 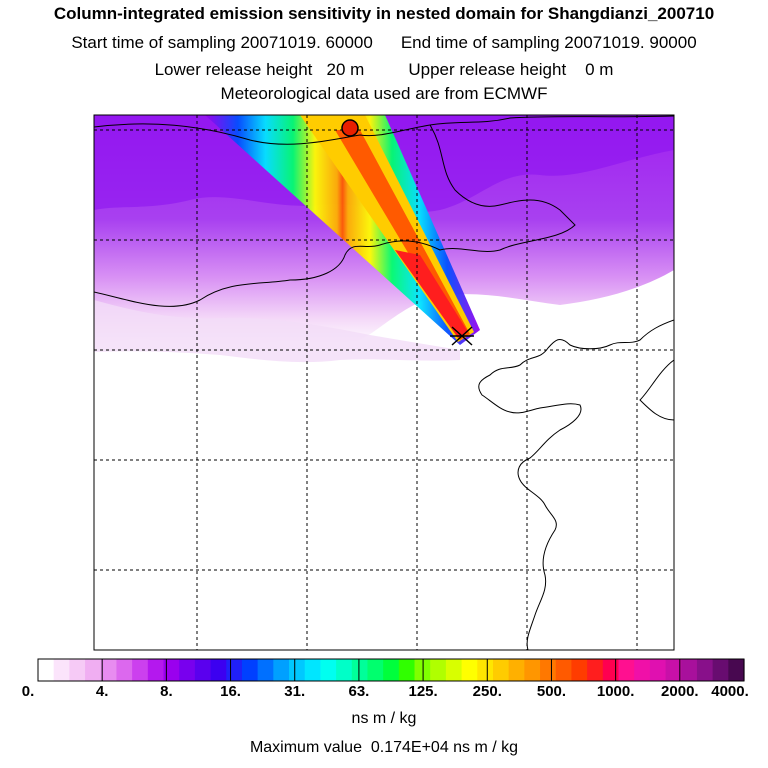 I want to click on plume-outer, so click(x=342, y=230).